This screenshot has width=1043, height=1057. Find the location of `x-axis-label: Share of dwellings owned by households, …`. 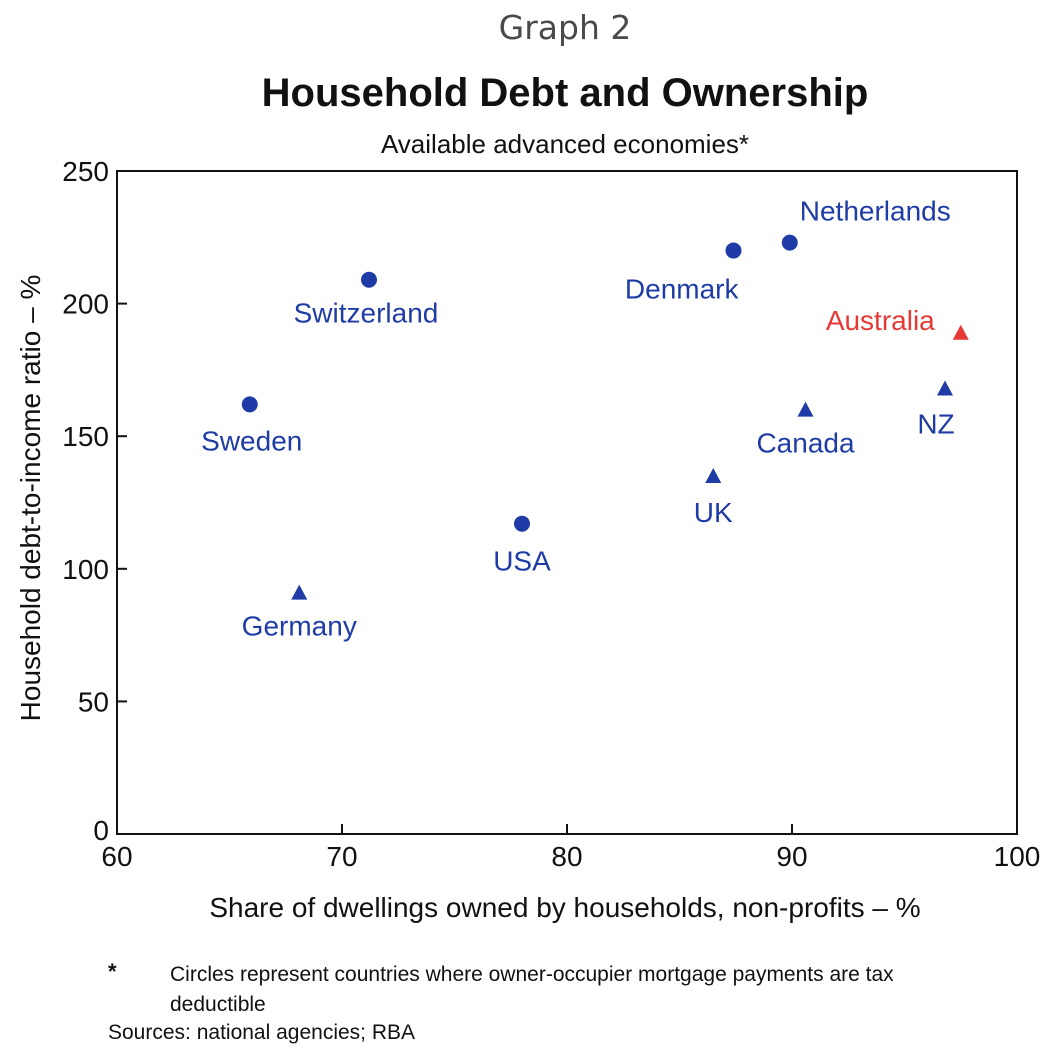

x-axis-label: Share of dwellings owned by households, … is located at coordinates (565, 907).